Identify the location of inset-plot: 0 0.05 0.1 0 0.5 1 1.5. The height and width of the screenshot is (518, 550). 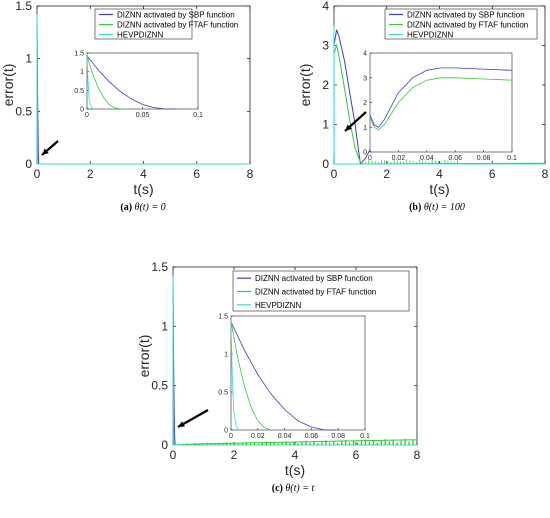
(138, 85).